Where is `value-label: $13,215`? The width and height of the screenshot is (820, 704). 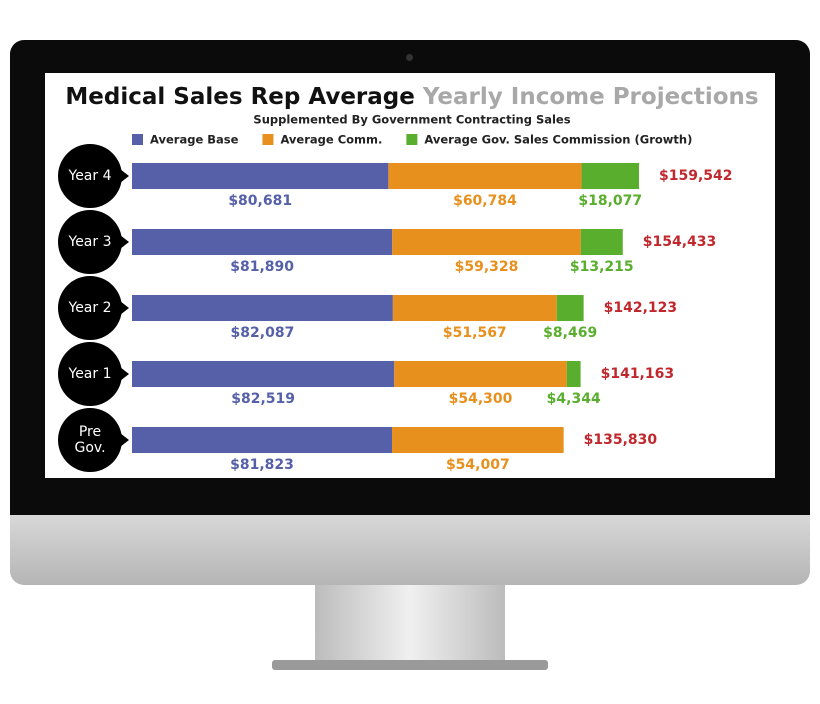
value-label: $13,215 is located at coordinates (602, 267).